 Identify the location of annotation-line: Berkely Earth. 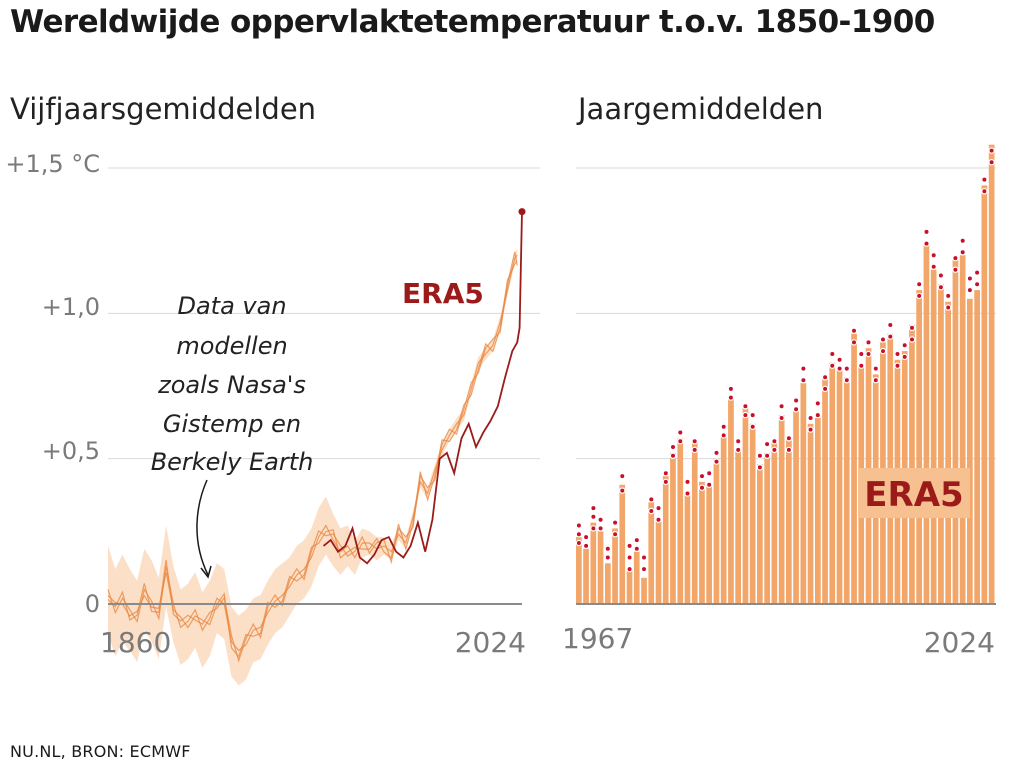
(232, 462).